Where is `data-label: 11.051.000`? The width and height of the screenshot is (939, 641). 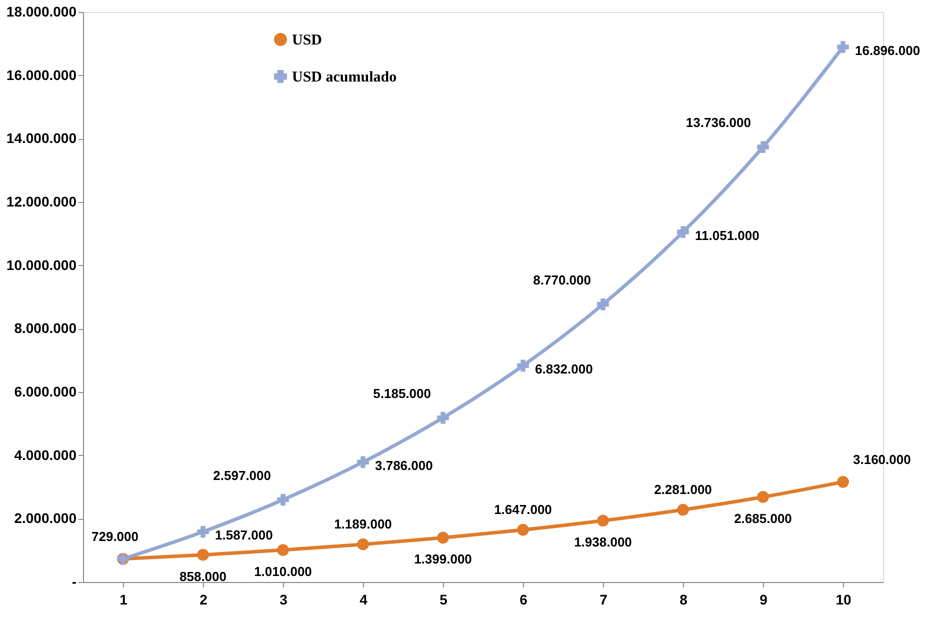 data-label: 11.051.000 is located at coordinates (727, 236).